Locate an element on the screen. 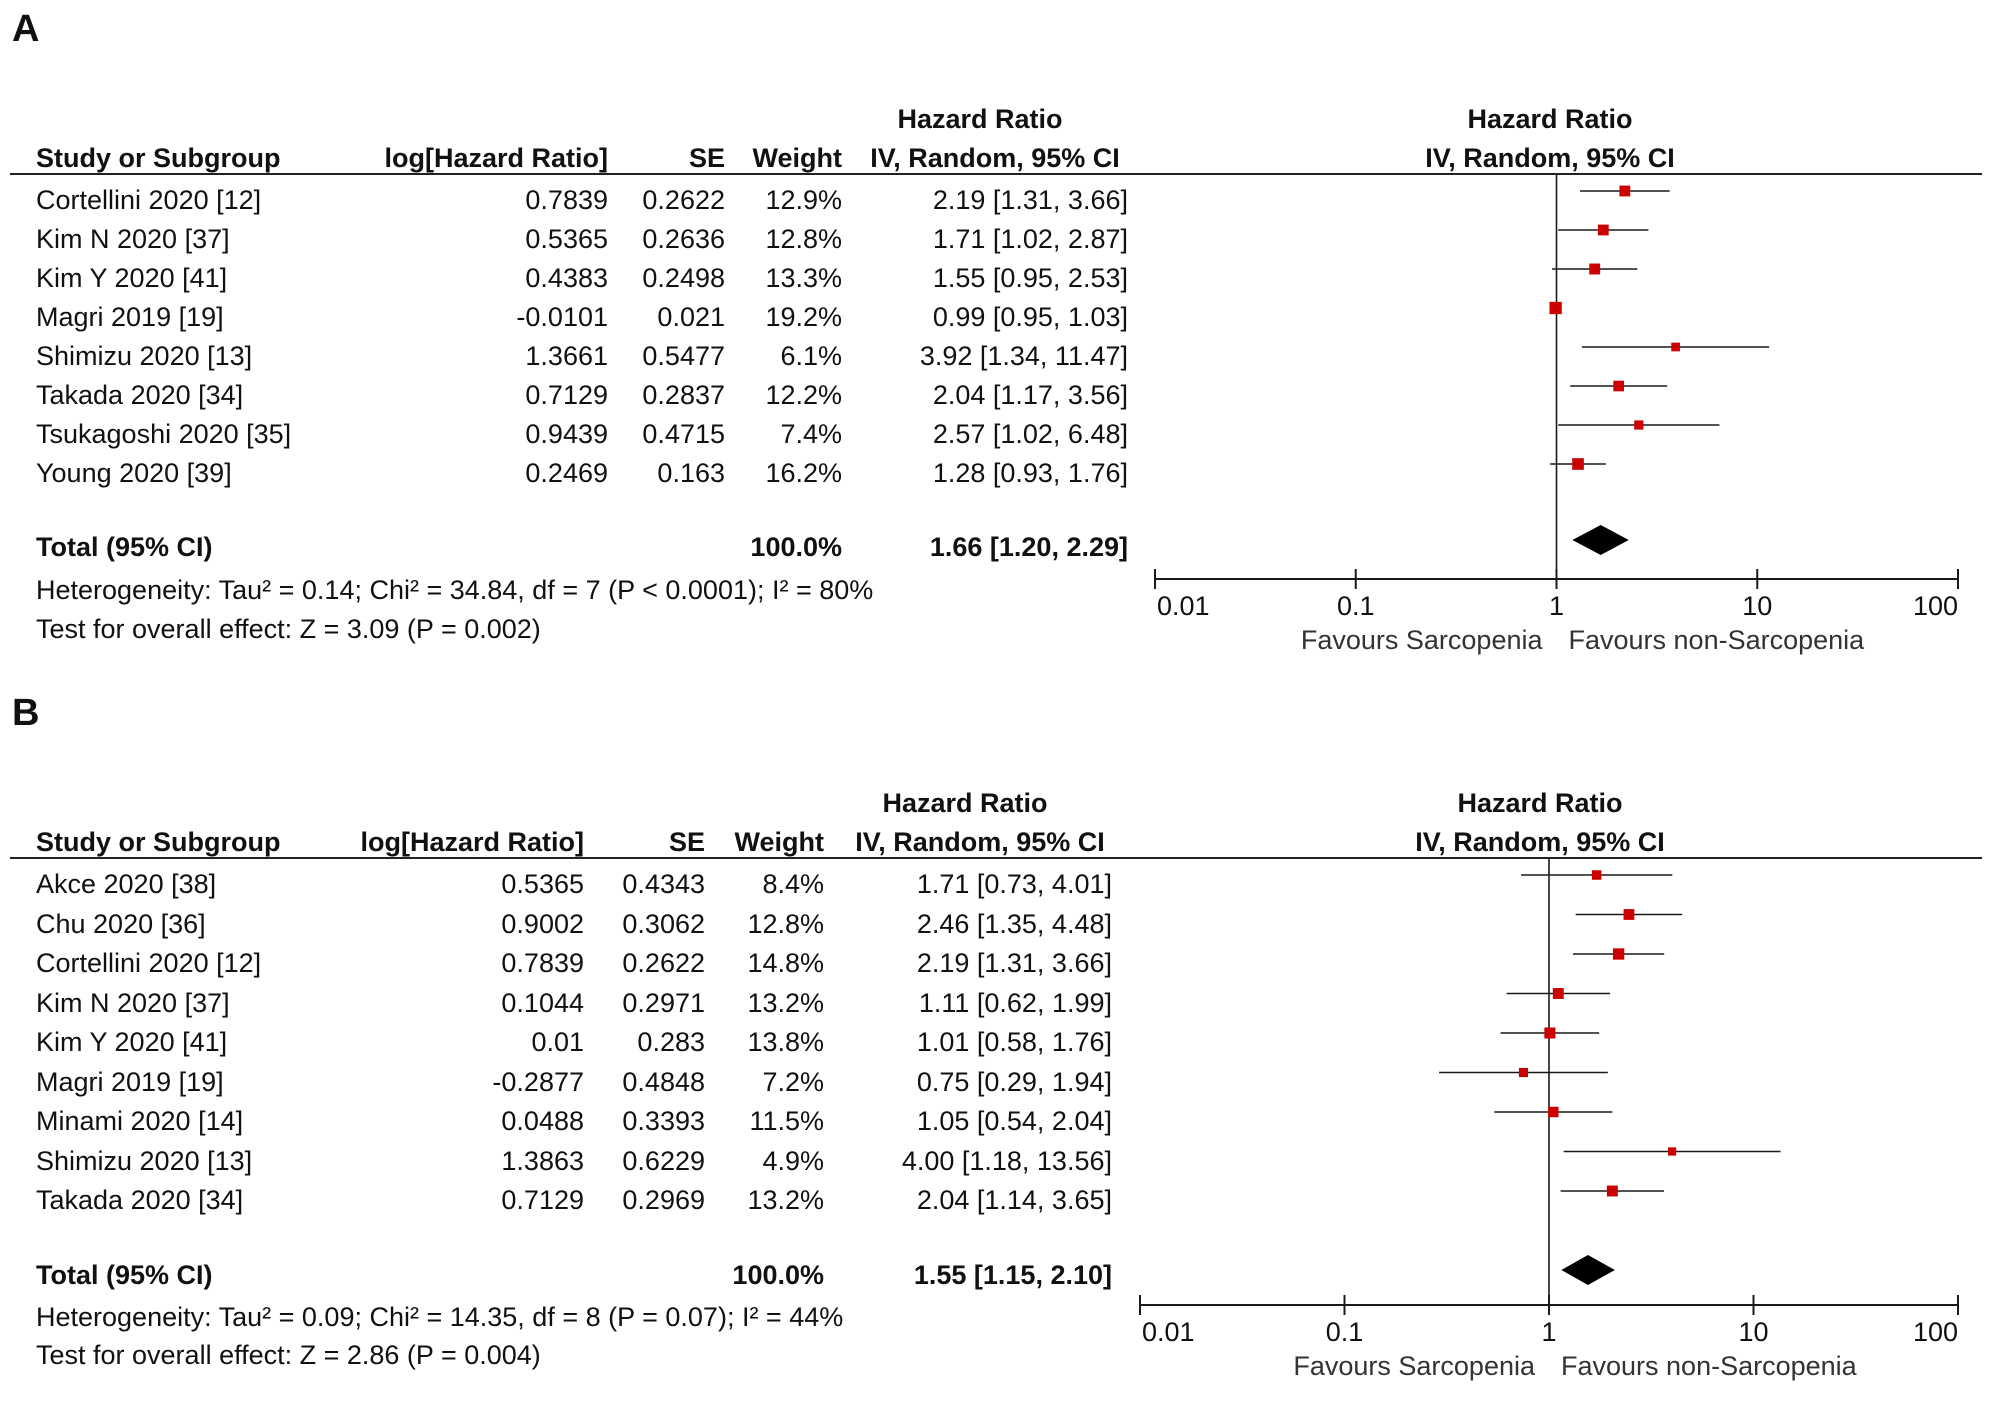 The height and width of the screenshot is (1406, 1994). se-value: 0.2971 is located at coordinates (663, 1002).